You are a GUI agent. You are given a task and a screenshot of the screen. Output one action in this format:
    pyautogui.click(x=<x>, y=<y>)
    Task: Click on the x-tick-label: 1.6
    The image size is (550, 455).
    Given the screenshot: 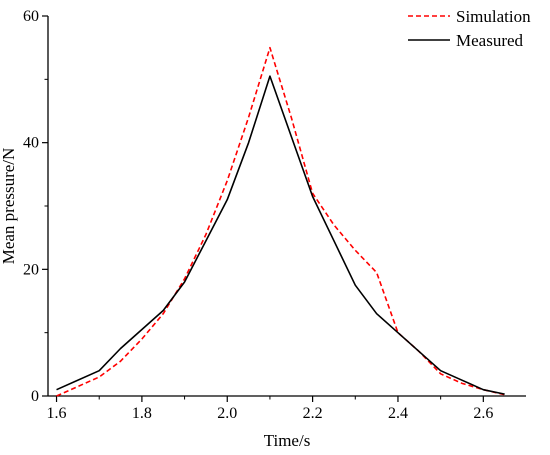 What is the action you would take?
    pyautogui.click(x=57, y=413)
    